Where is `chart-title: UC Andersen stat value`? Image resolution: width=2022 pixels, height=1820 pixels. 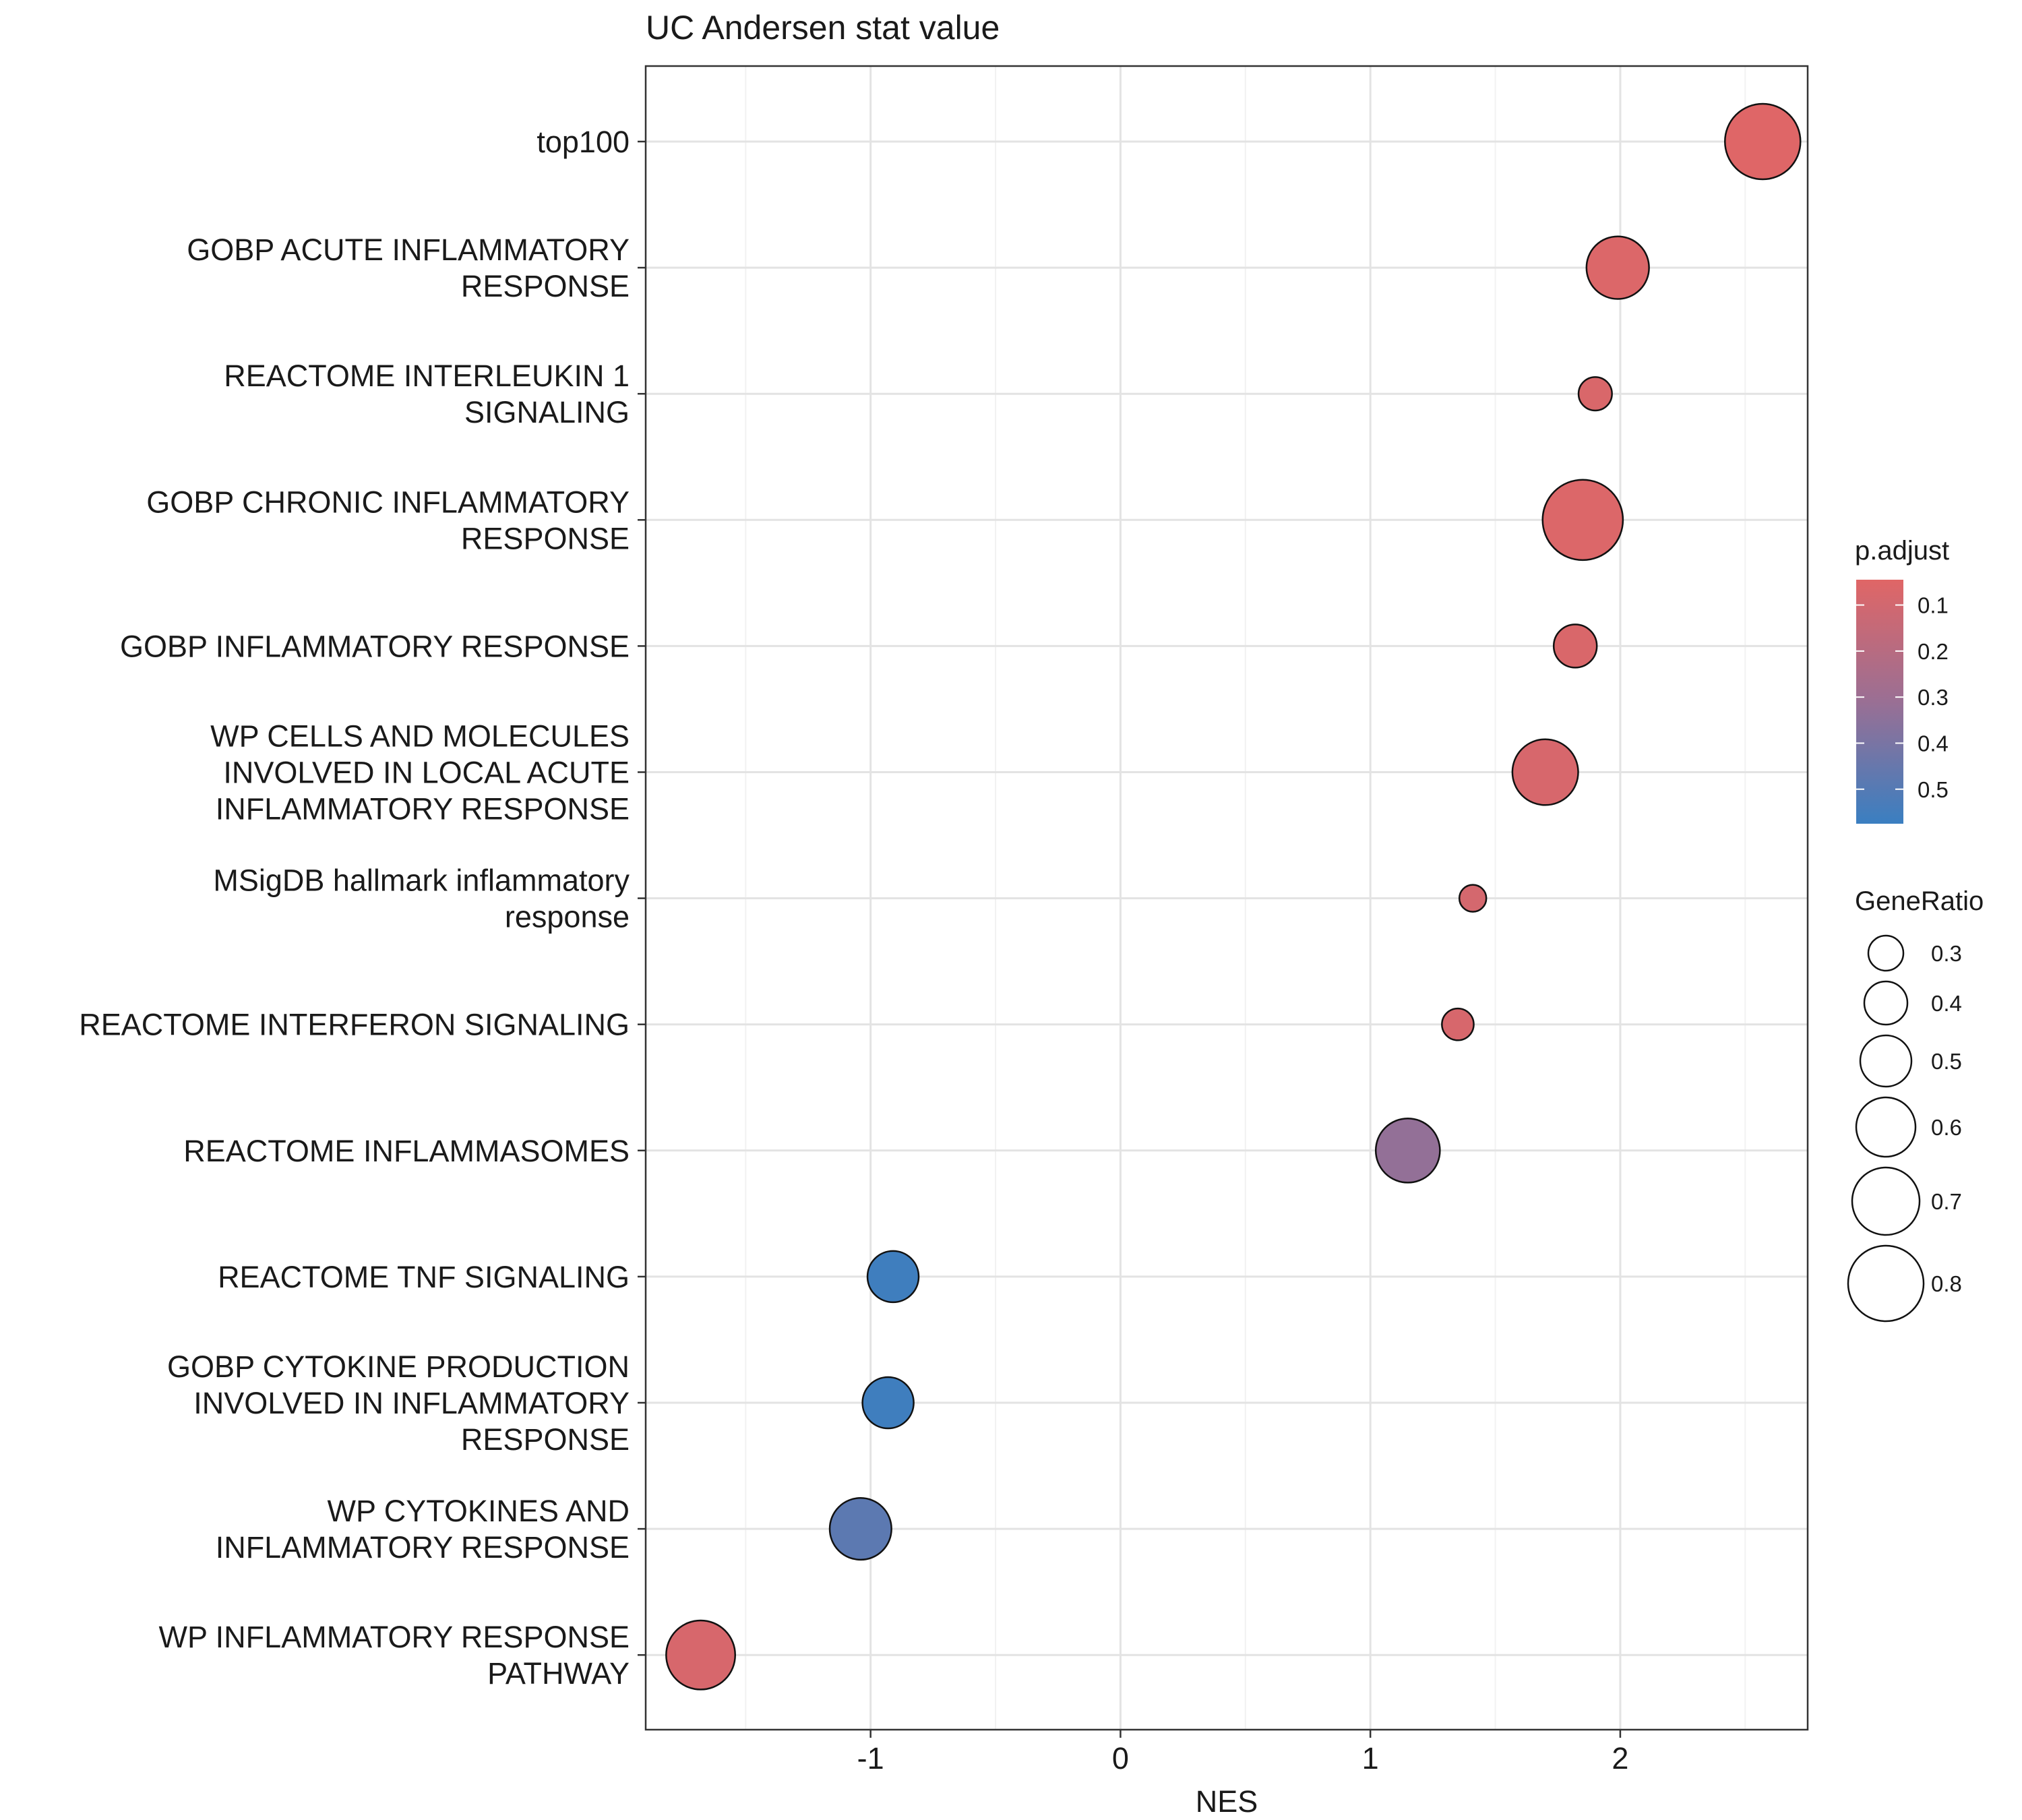
chart-title: UC Andersen stat value is located at coordinates (823, 28).